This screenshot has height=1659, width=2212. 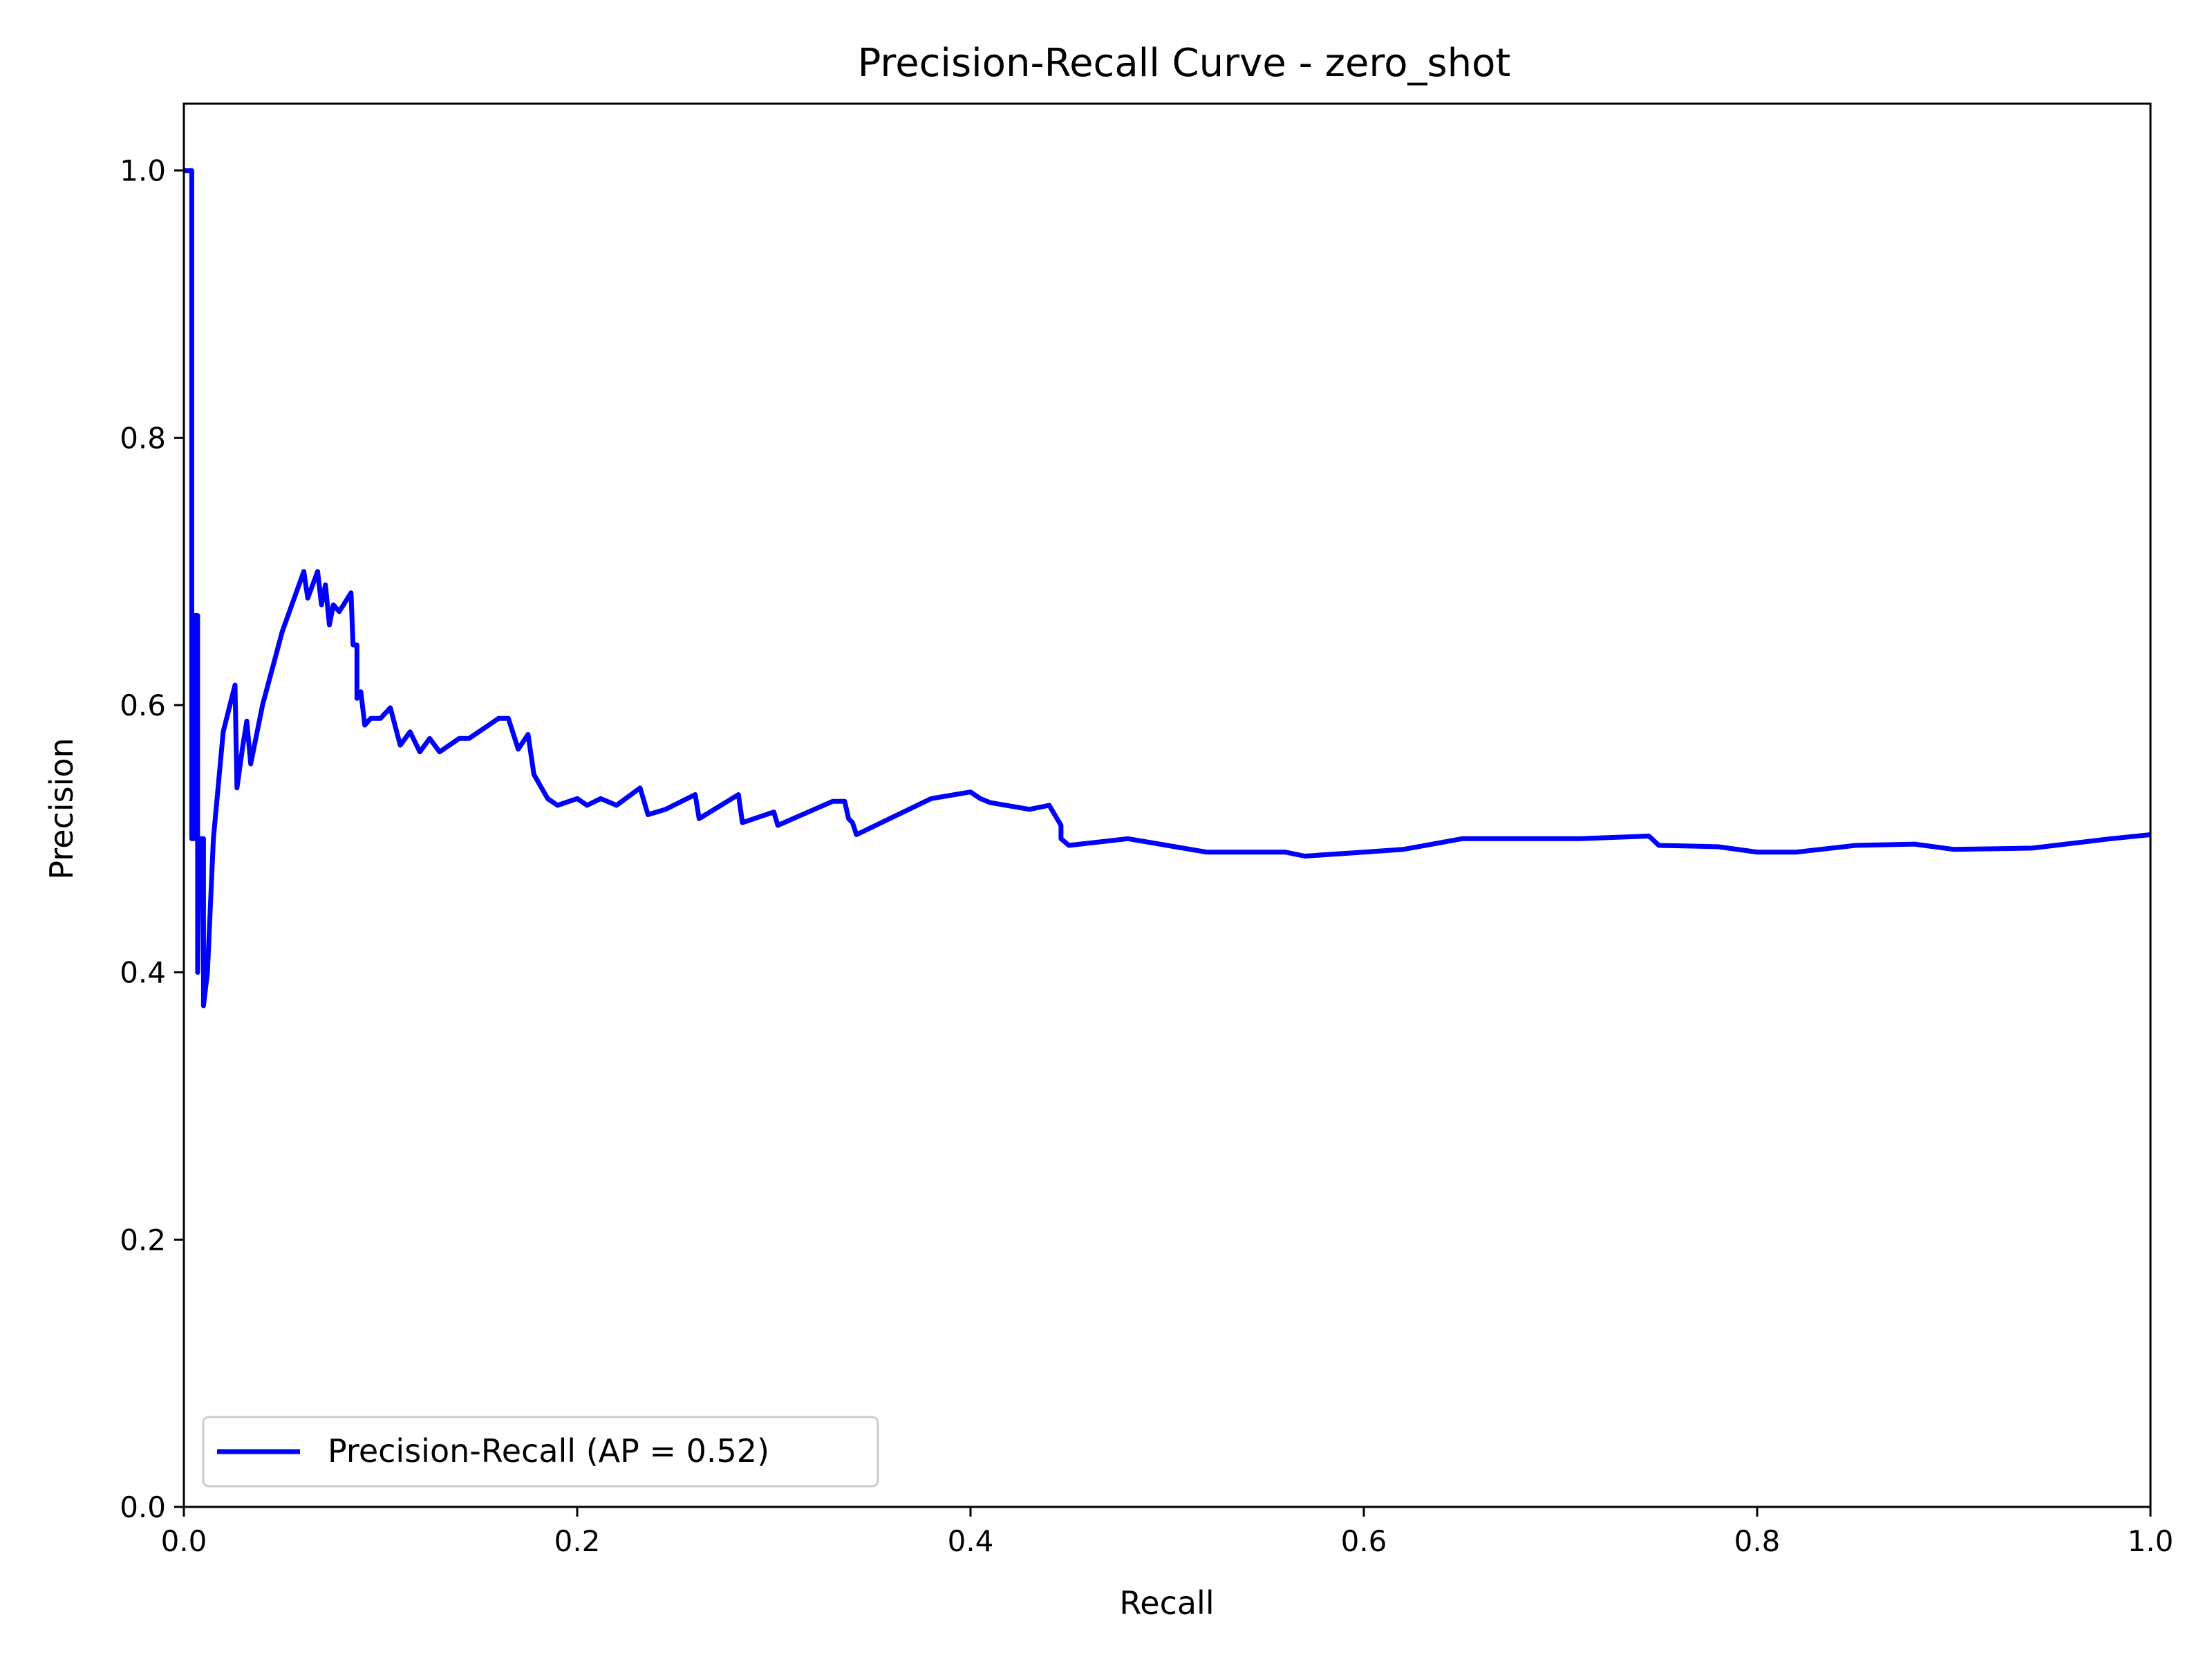 What do you see at coordinates (1167, 1532) in the screenshot?
I see `x-axis: 0.0 0.2 0.4 0.6 0.8 1.0` at bounding box center [1167, 1532].